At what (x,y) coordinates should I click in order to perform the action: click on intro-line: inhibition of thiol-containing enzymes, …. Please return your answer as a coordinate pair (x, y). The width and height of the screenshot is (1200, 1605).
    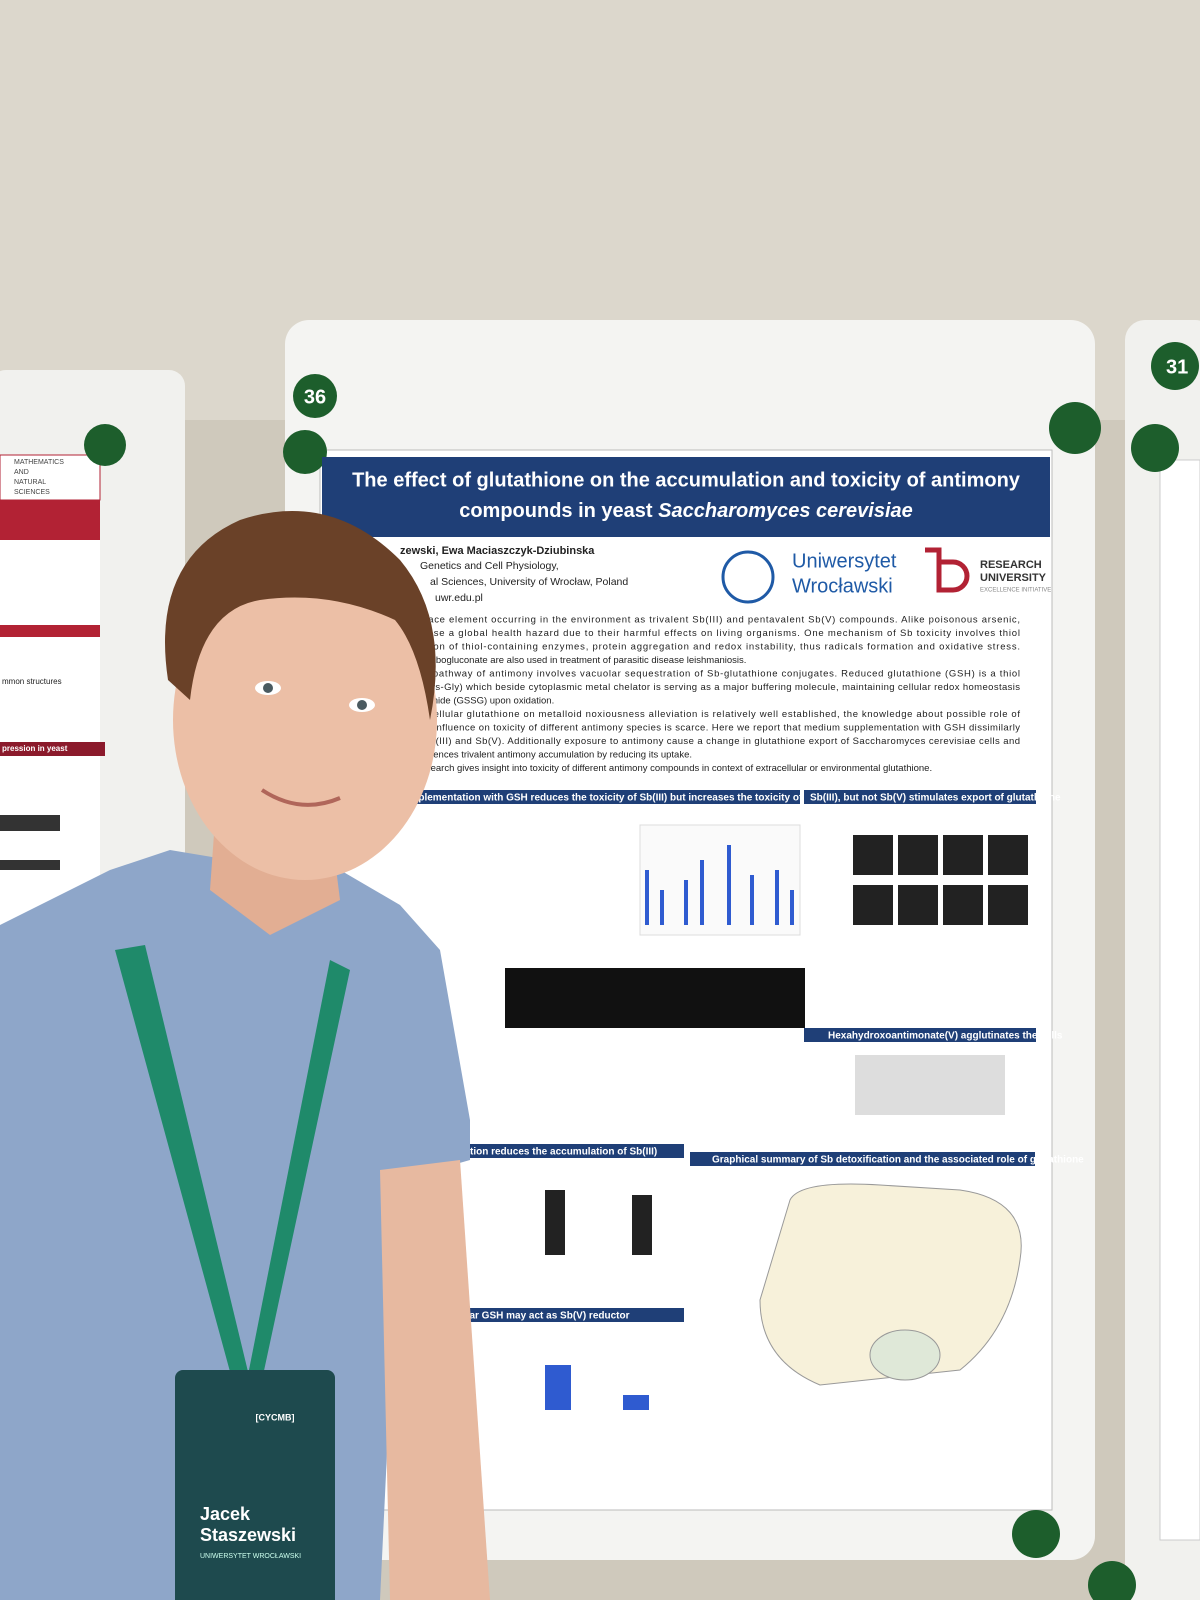
    Looking at the image, I should click on (710, 647).